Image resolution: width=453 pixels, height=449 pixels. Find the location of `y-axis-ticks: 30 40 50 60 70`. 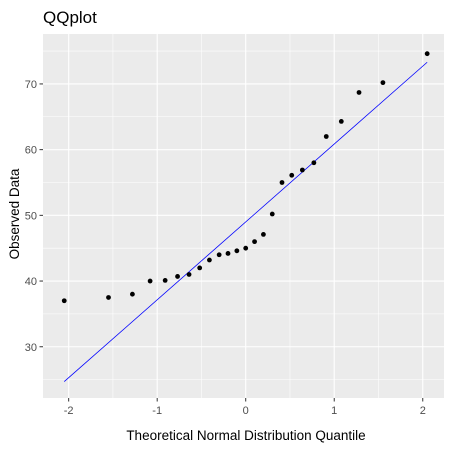

y-axis-ticks: 30 40 50 60 70 is located at coordinates (34, 216).